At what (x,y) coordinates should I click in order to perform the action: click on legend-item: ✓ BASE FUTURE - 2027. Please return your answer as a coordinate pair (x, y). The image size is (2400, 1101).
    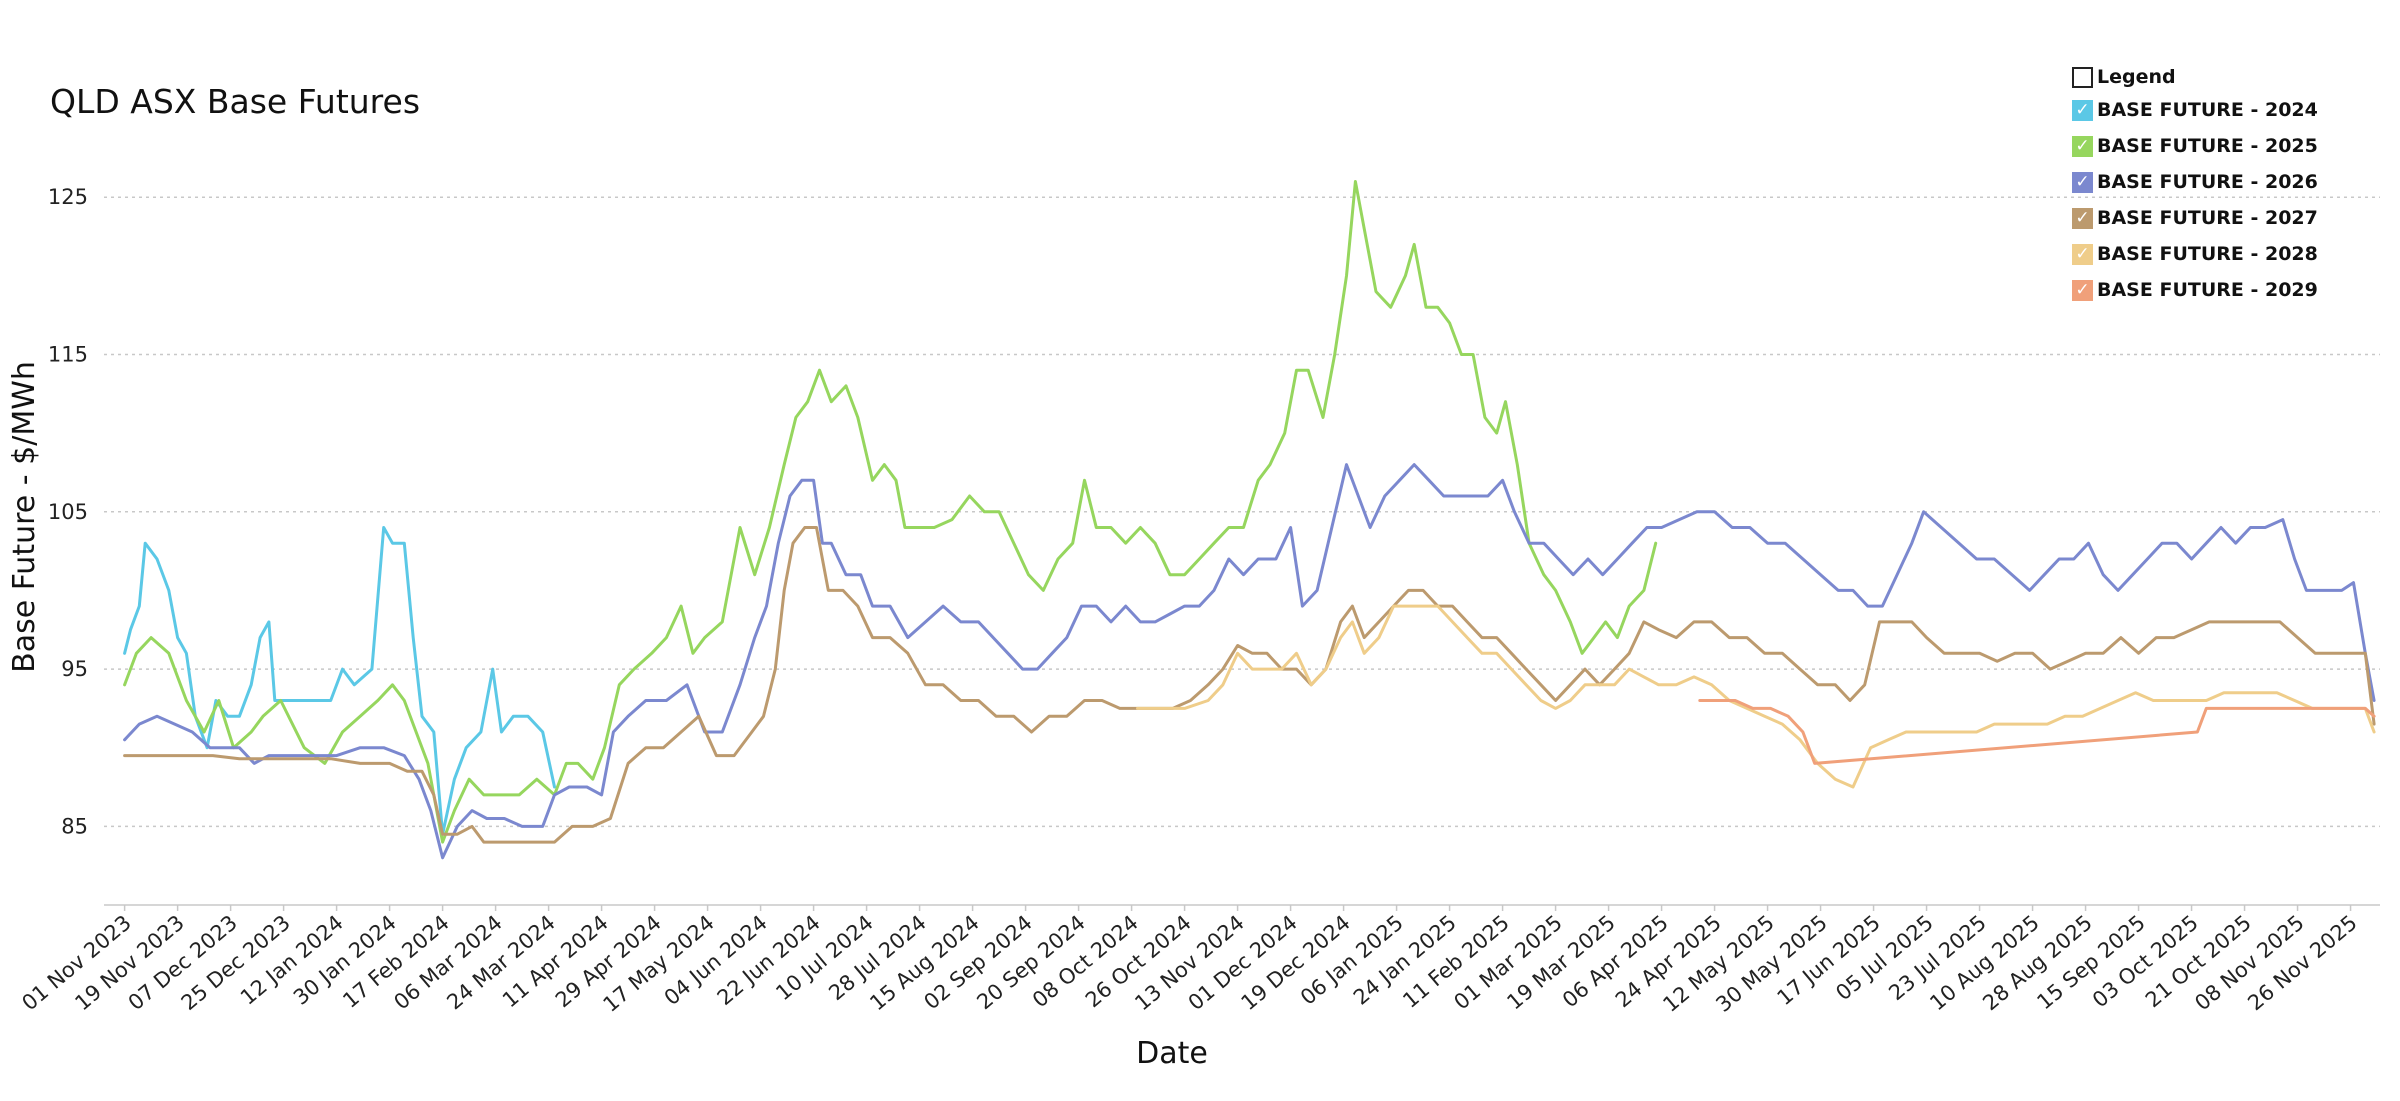
    Looking at the image, I should click on (2195, 218).